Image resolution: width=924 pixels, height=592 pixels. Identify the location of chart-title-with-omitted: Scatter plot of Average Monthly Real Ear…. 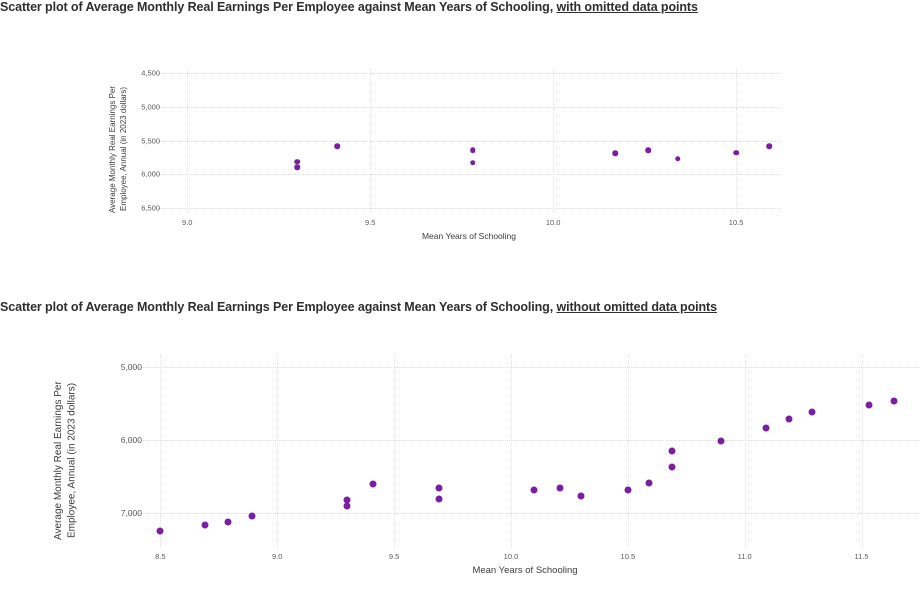
(462, 7).